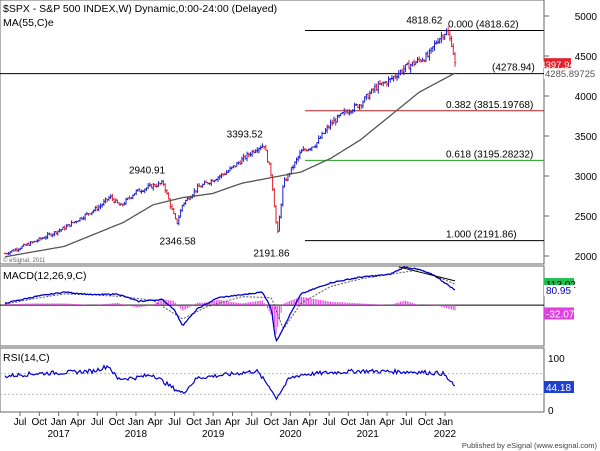 The height and width of the screenshot is (451, 600). I want to click on signal-value-badge, so click(559, 291).